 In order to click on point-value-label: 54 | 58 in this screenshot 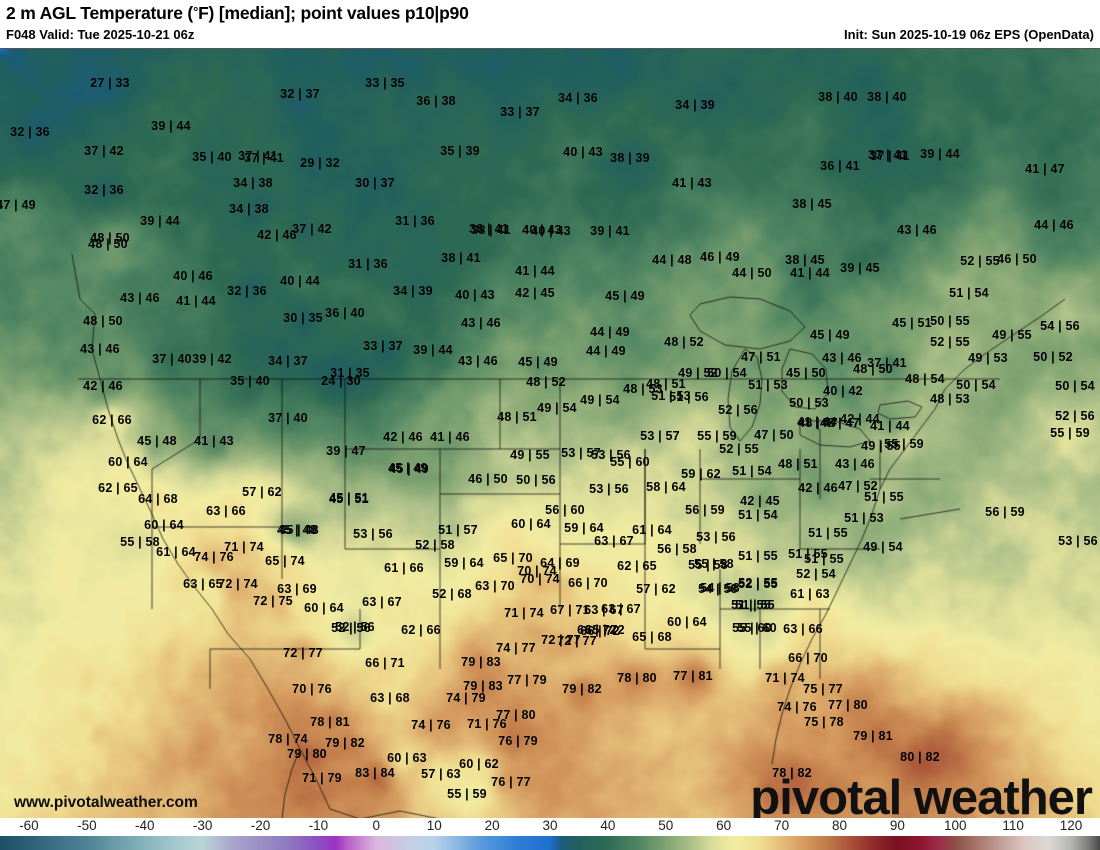, I will do `click(720, 588)`.